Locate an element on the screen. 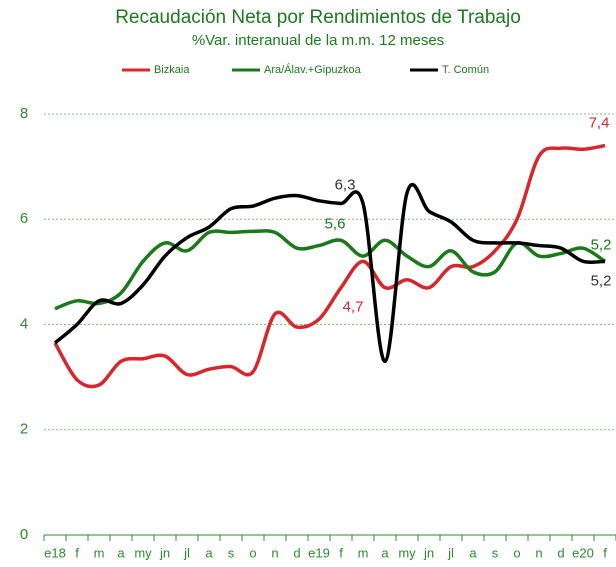 This screenshot has height=567, width=616. legend-label: Ara/Álav.+Gipuzkoa is located at coordinates (313, 69).